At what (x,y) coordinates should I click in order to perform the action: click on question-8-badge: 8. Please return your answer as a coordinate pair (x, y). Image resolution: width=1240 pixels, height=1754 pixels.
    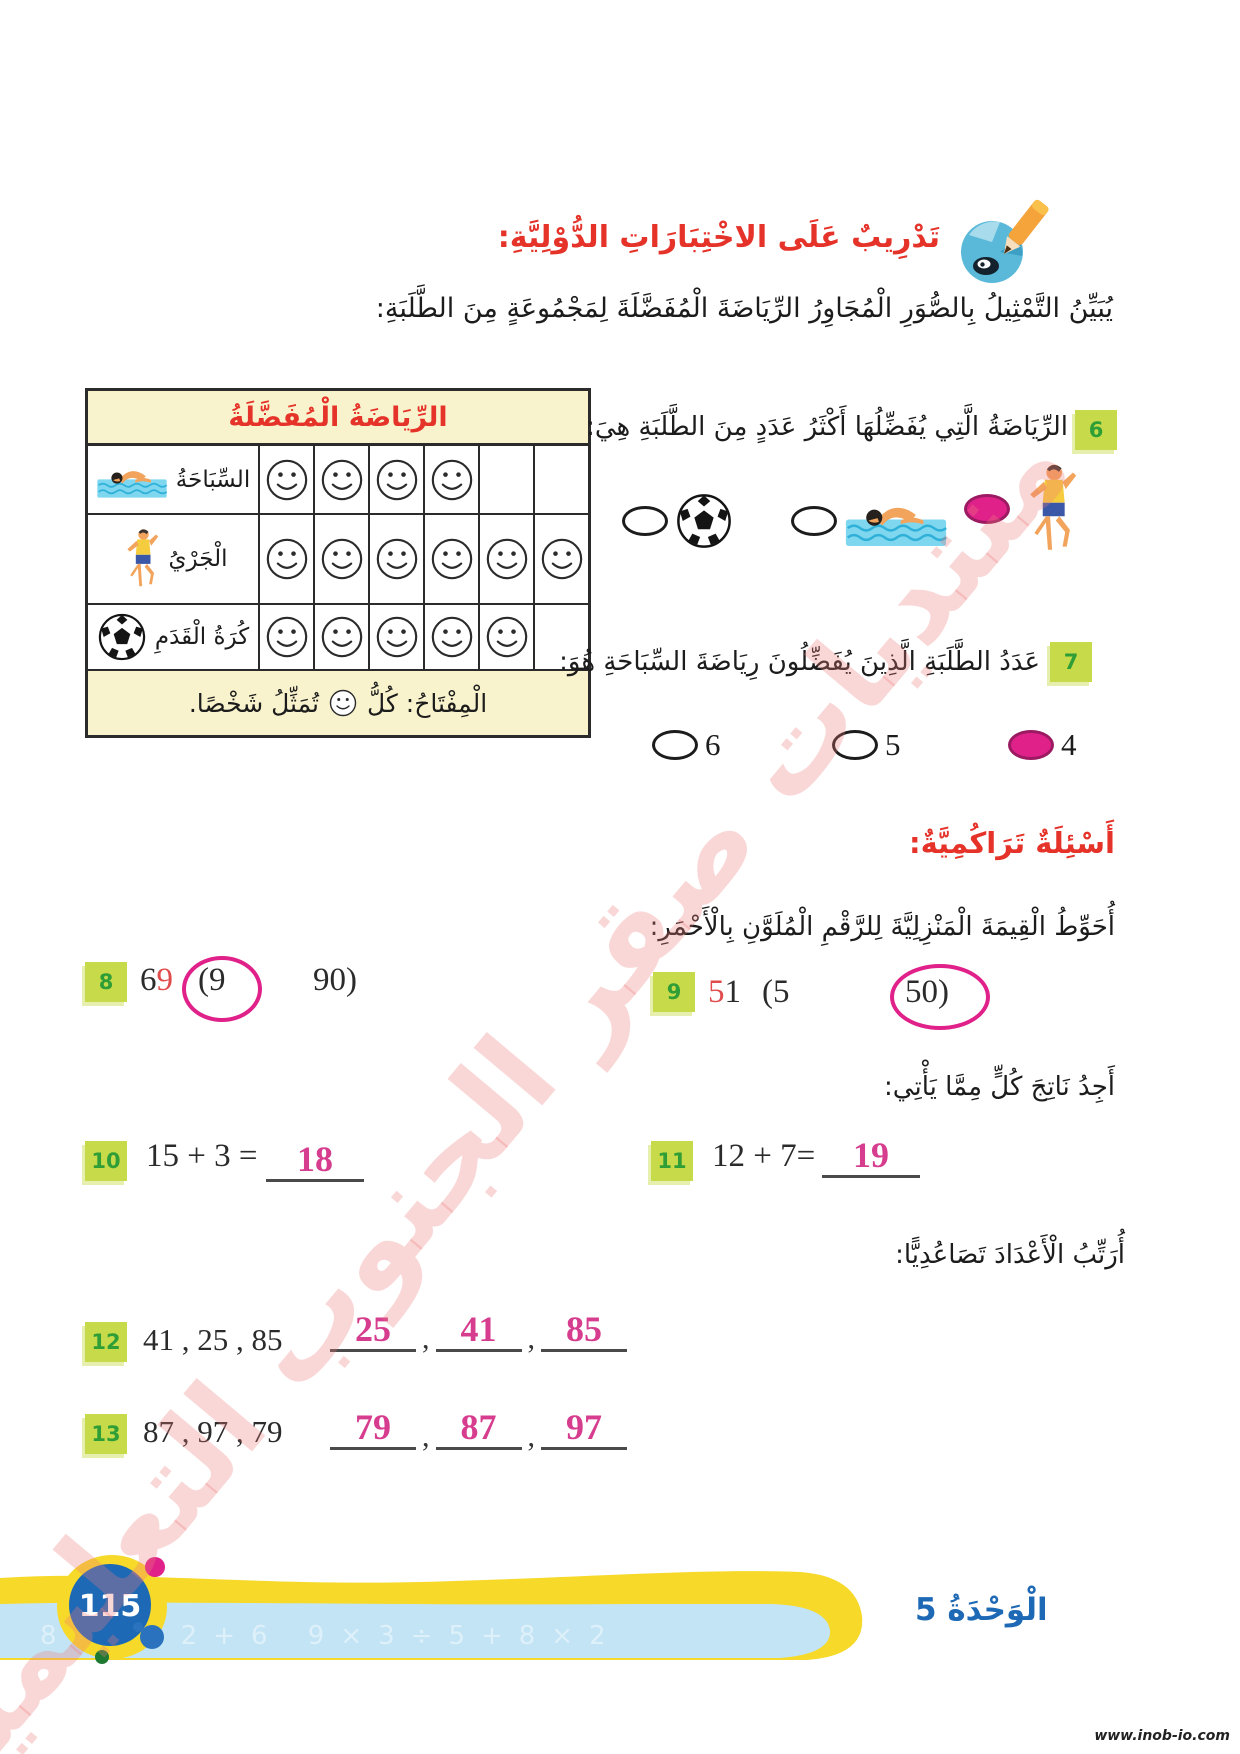
    Looking at the image, I should click on (106, 982).